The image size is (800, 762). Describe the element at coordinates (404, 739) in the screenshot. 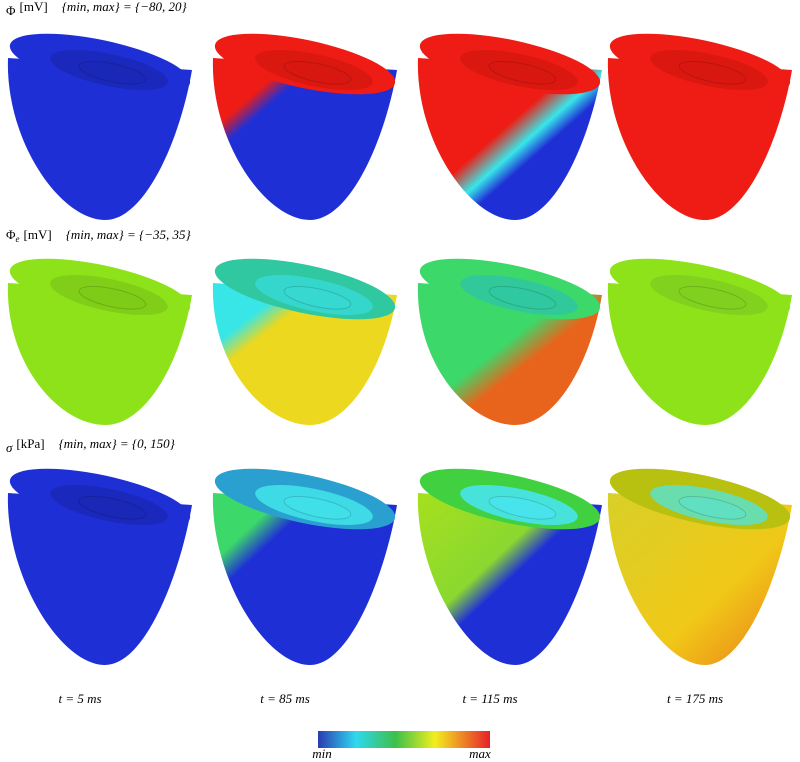

I see `colorbar-gradient` at that location.